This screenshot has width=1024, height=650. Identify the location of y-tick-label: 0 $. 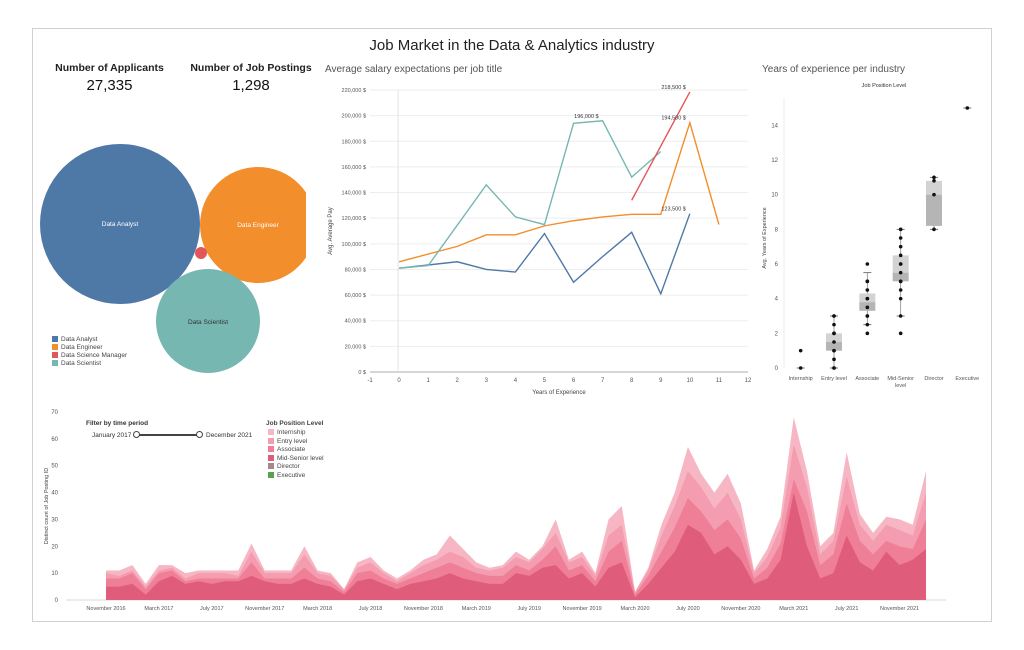
(362, 373).